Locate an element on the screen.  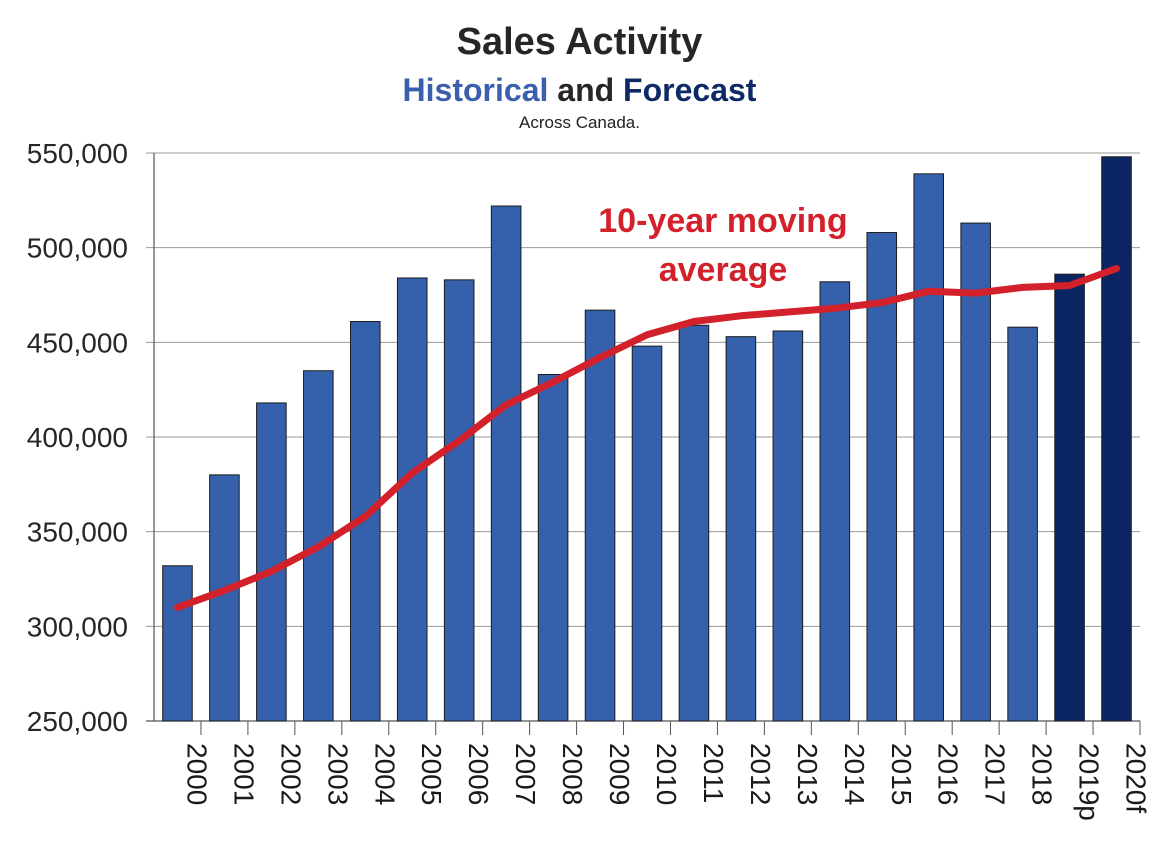
x-tick-label: 2020f is located at coordinates (1136, 778).